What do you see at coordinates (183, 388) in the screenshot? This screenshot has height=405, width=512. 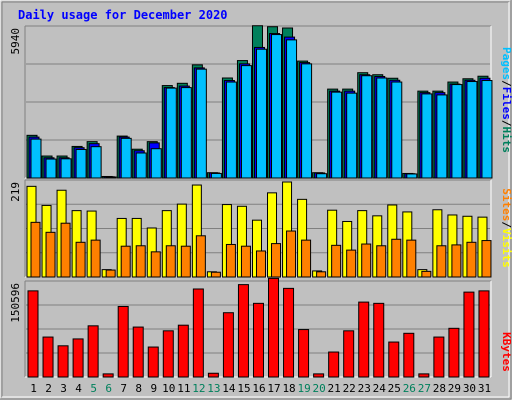 I see `x-tick-label: 11` at bounding box center [183, 388].